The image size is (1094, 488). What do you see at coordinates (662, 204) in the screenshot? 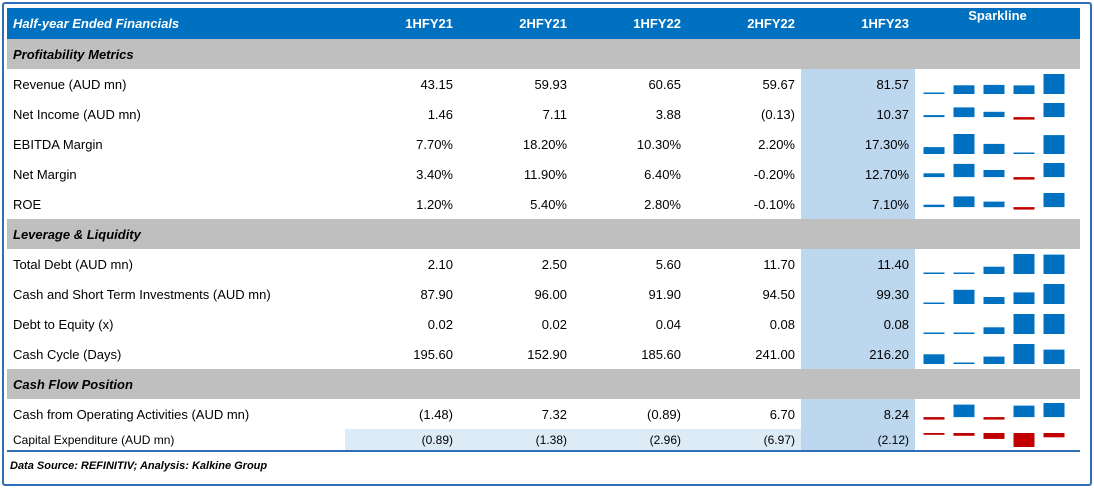
I see `value-cell: 2.80%` at bounding box center [662, 204].